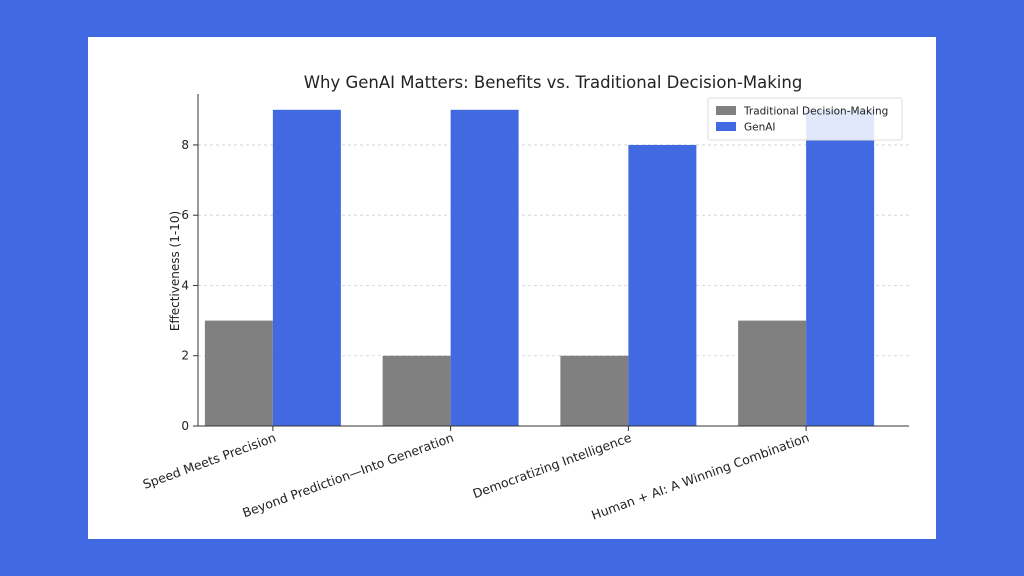 This screenshot has width=1024, height=576. I want to click on legend: Traditional Decision-Making GenAI, so click(805, 119).